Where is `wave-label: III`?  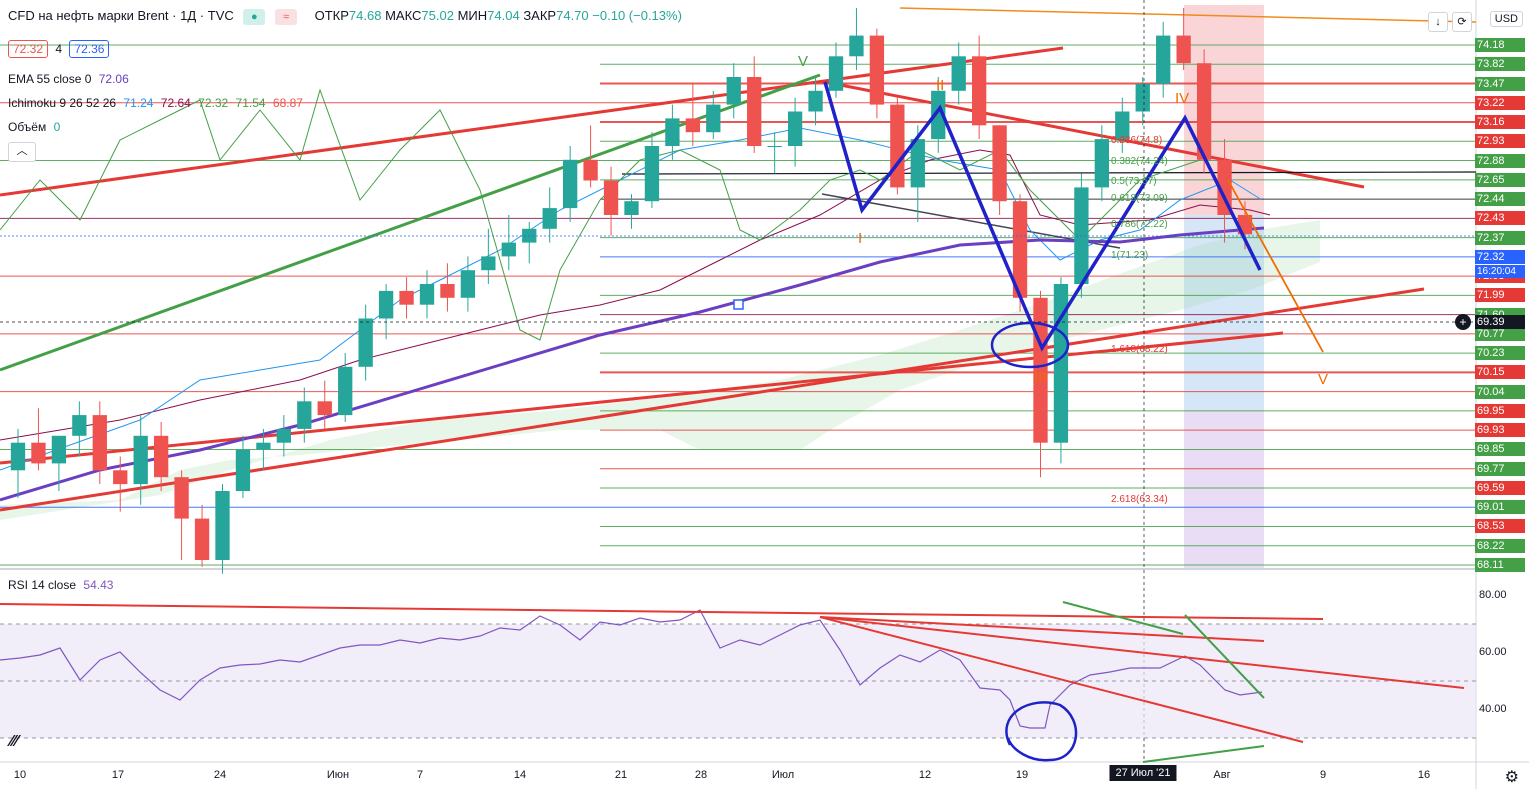
wave-label: III is located at coordinates (1040, 377).